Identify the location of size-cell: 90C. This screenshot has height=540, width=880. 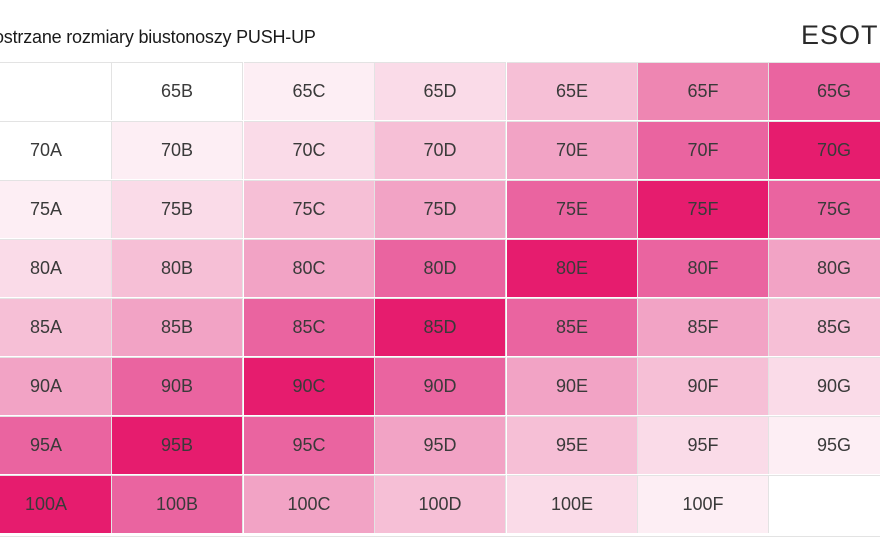
(309, 386).